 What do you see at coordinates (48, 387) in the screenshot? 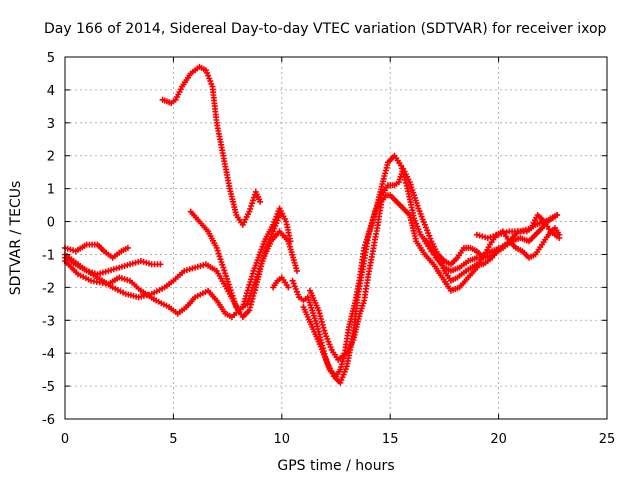
I see `y-tick-label: -5` at bounding box center [48, 387].